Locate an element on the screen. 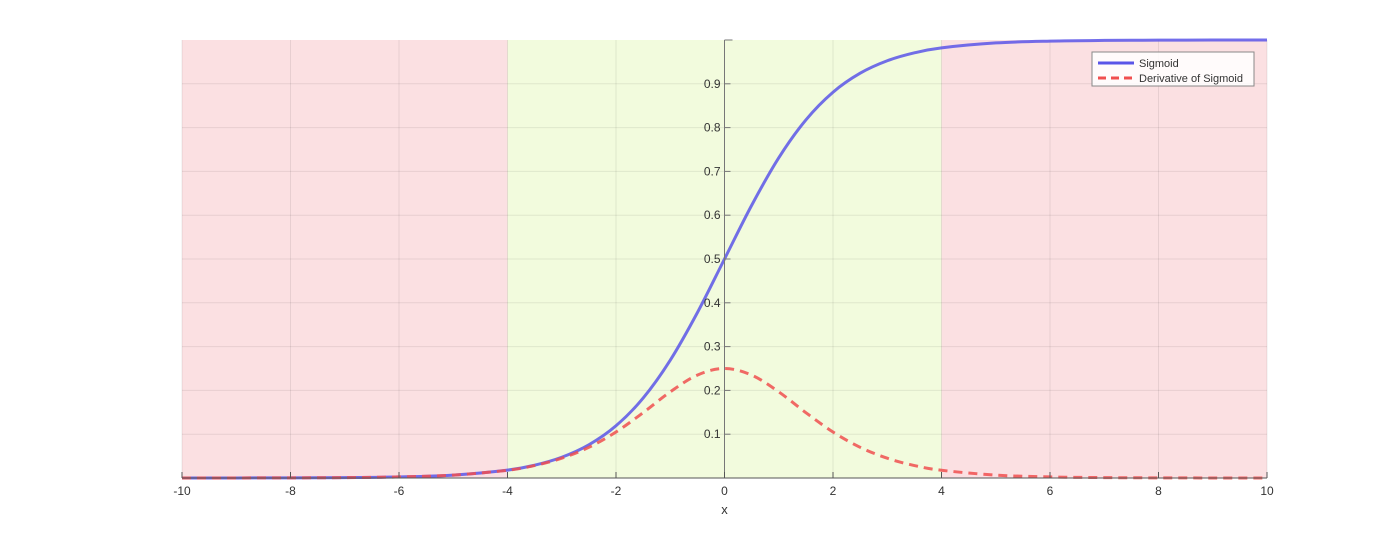 The height and width of the screenshot is (536, 1400). y-tick-label: 0.4 is located at coordinates (712, 303).